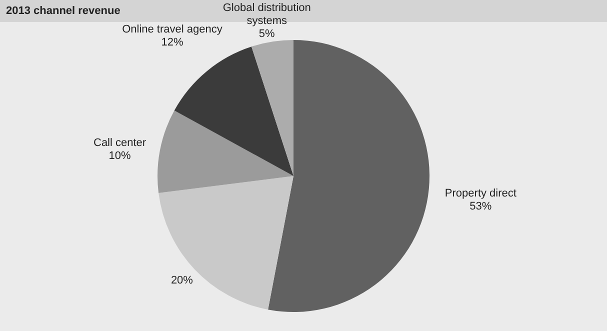 The image size is (607, 331). I want to click on data-label: 20%, so click(182, 280).